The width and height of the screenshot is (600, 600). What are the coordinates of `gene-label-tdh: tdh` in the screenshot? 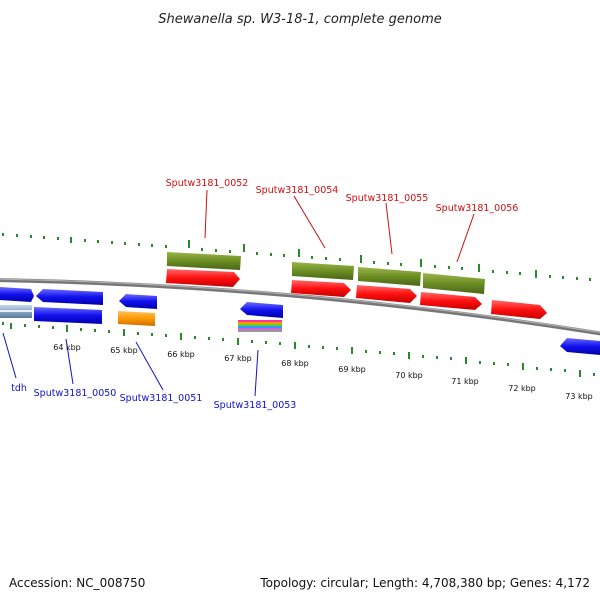 It's located at (19, 388).